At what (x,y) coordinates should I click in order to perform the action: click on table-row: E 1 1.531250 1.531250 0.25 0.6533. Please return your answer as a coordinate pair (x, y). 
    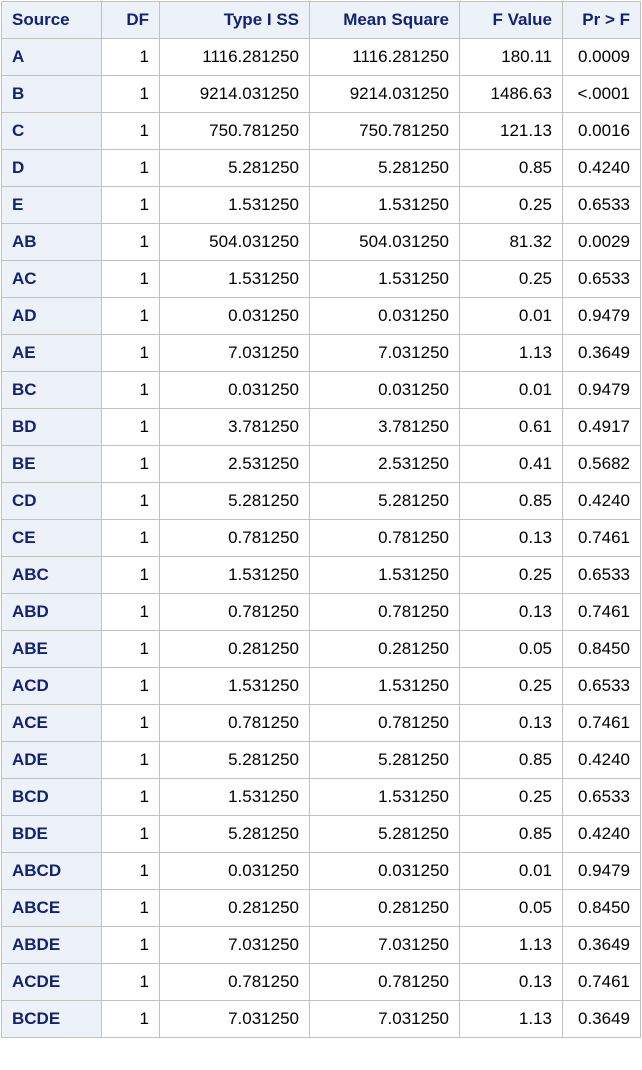
    Looking at the image, I should click on (321, 205).